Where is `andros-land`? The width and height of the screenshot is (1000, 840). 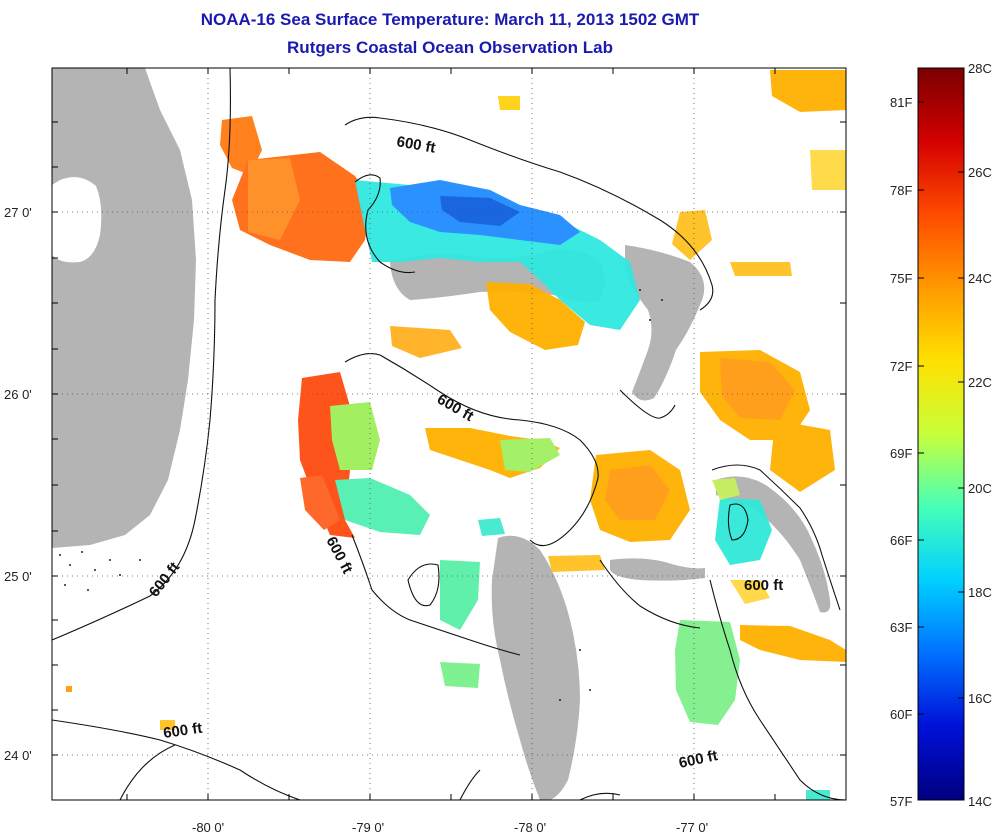
andros-land is located at coordinates (535, 667).